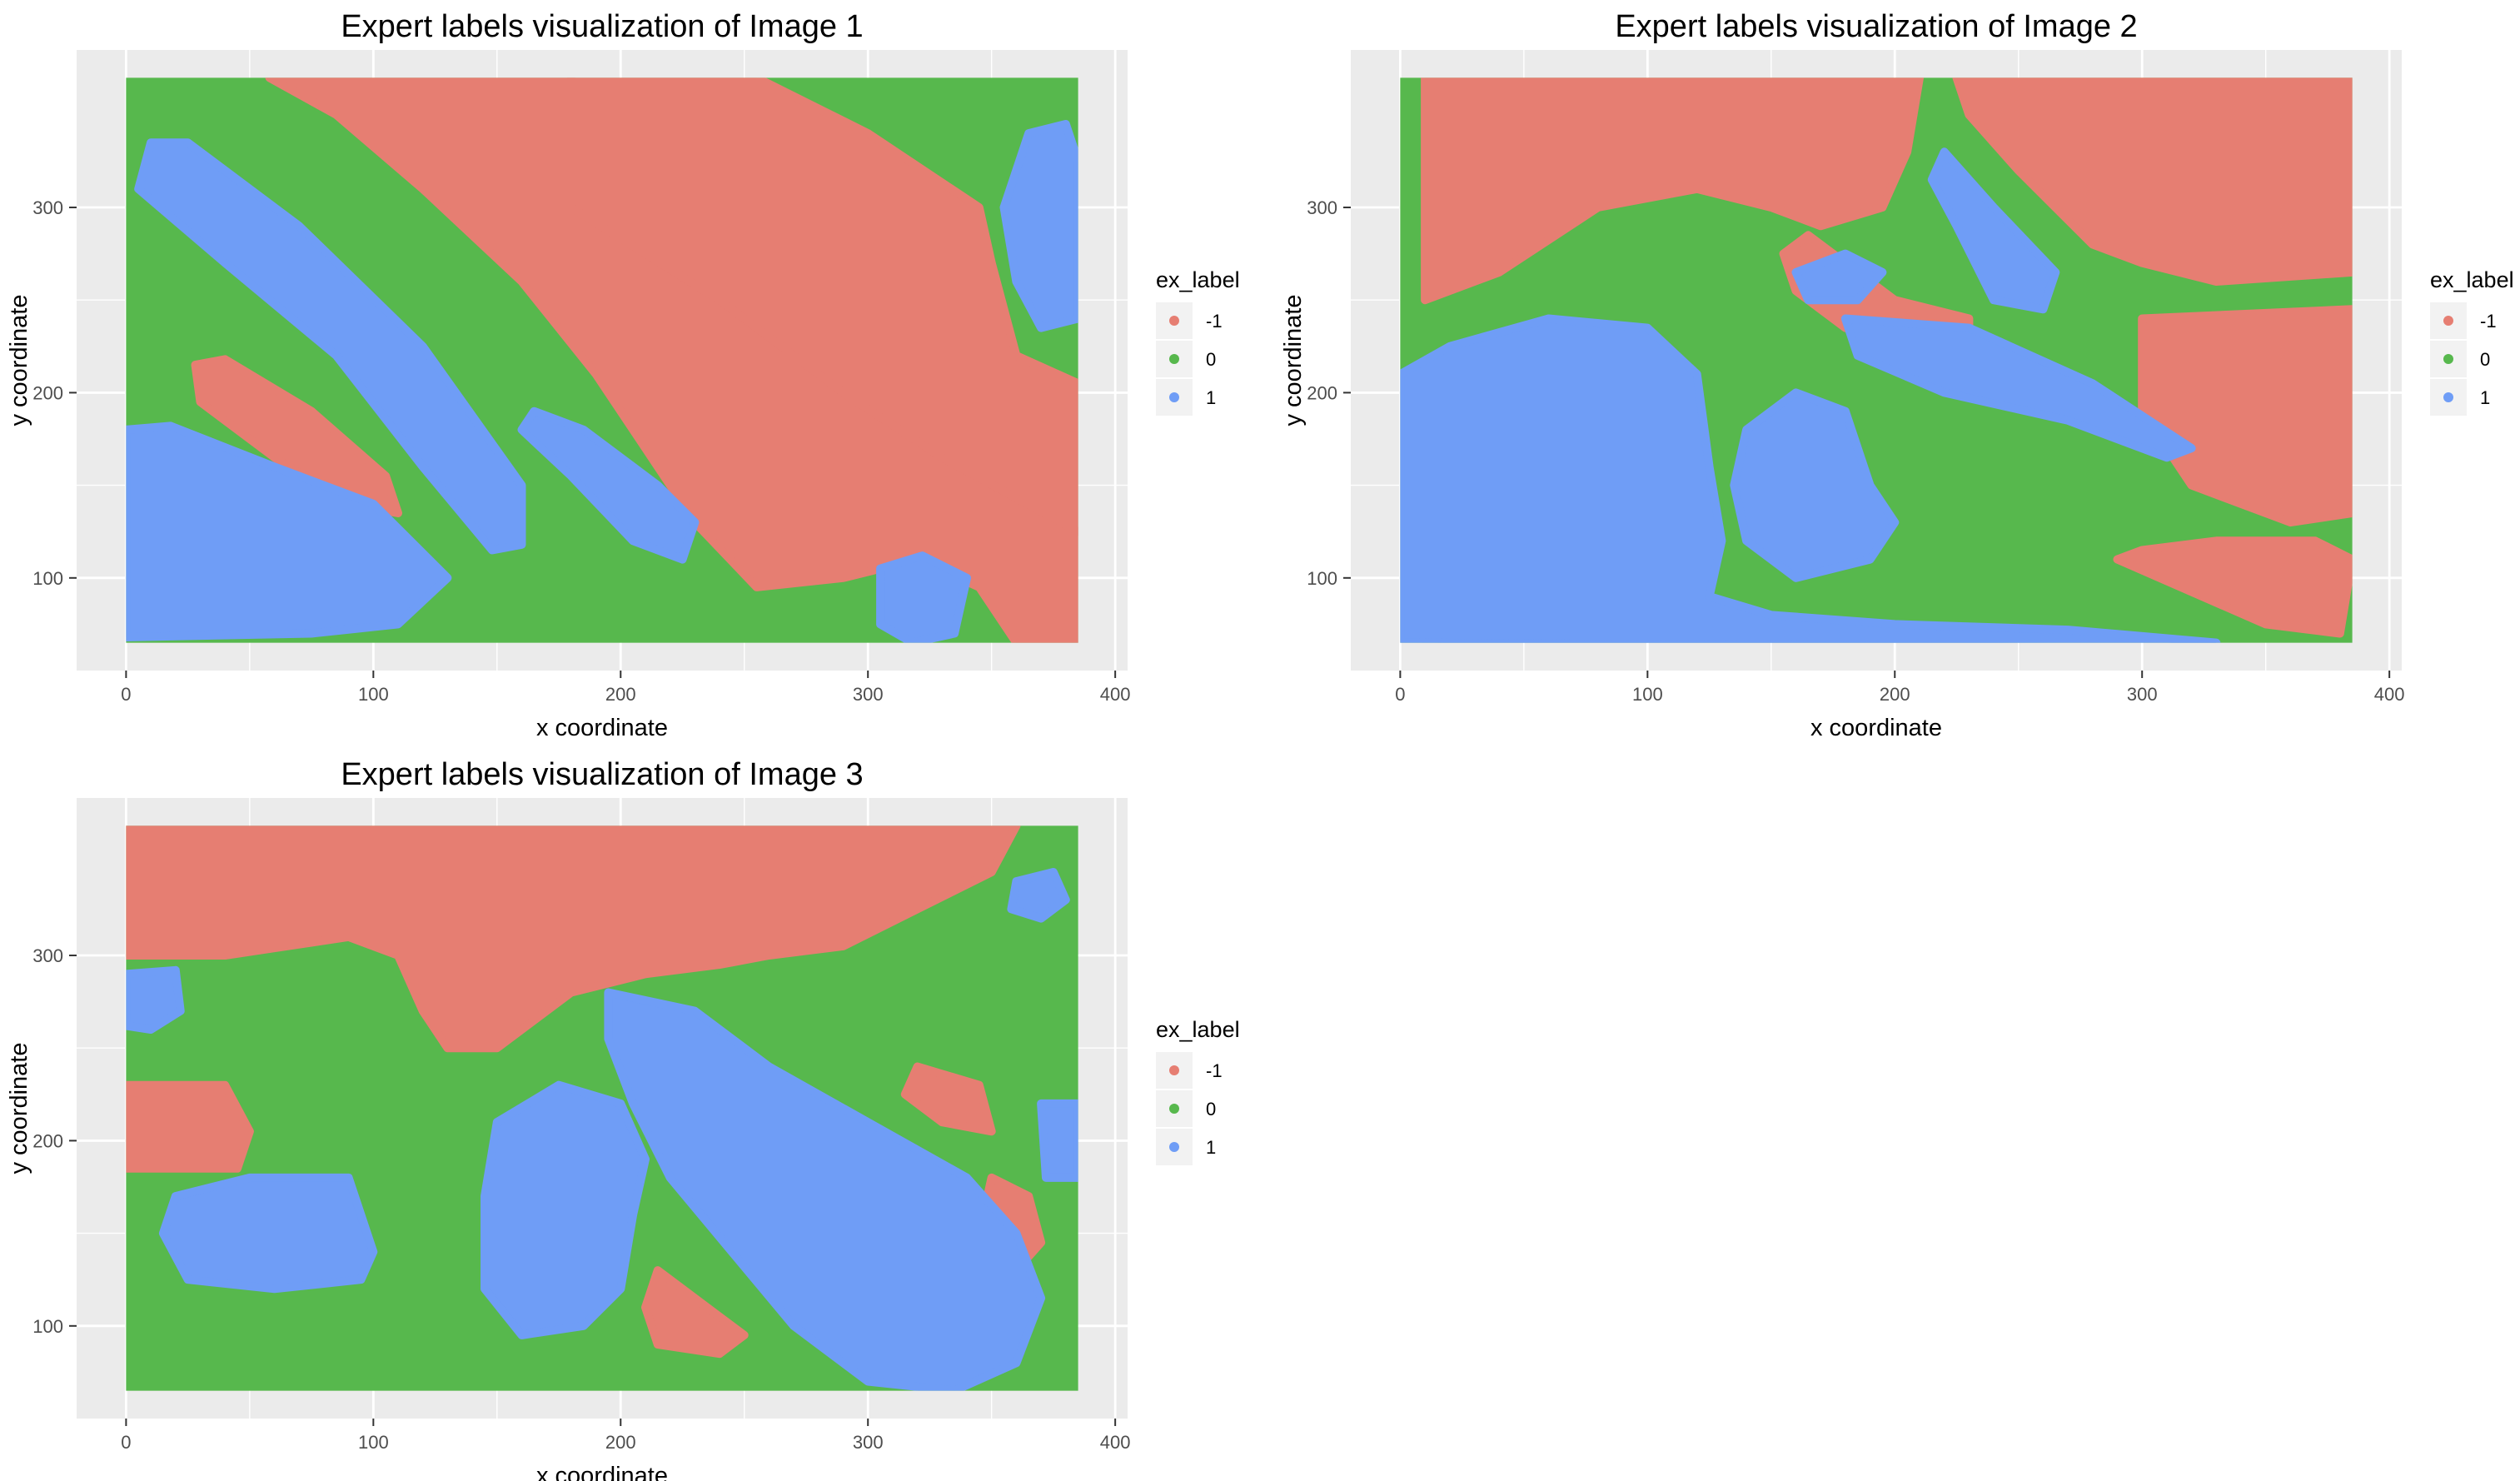 This screenshot has height=1481, width=2520. Describe the element at coordinates (602, 26) in the screenshot. I see `chart-title: Expert labels visualization of Image 1` at that location.